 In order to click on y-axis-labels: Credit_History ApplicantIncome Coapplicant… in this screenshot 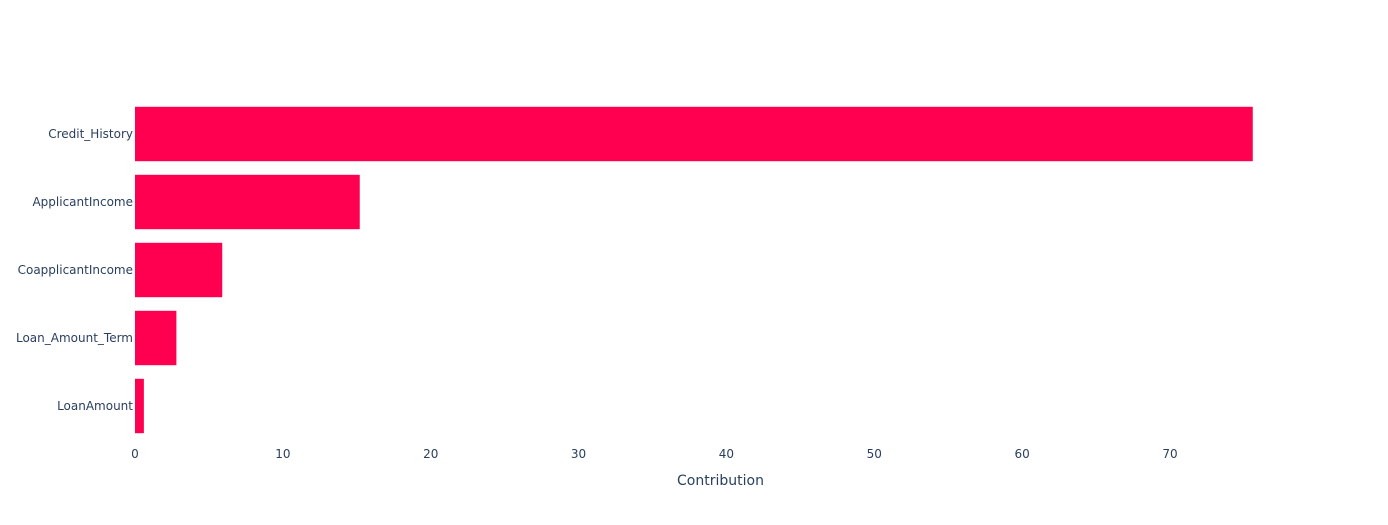, I will do `click(74, 270)`.